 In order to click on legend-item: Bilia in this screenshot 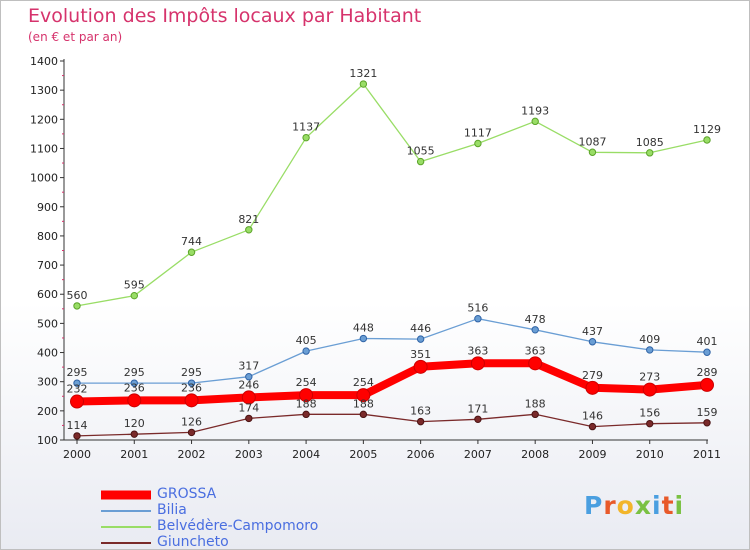, I will do `click(251, 510)`.